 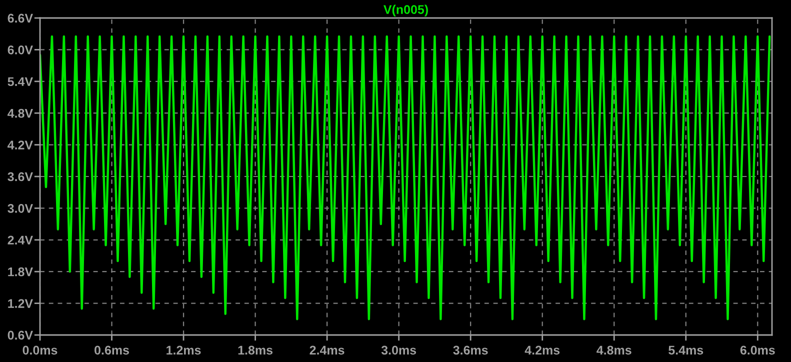 What do you see at coordinates (20, 18) in the screenshot?
I see `y-tick-label: 6.6V` at bounding box center [20, 18].